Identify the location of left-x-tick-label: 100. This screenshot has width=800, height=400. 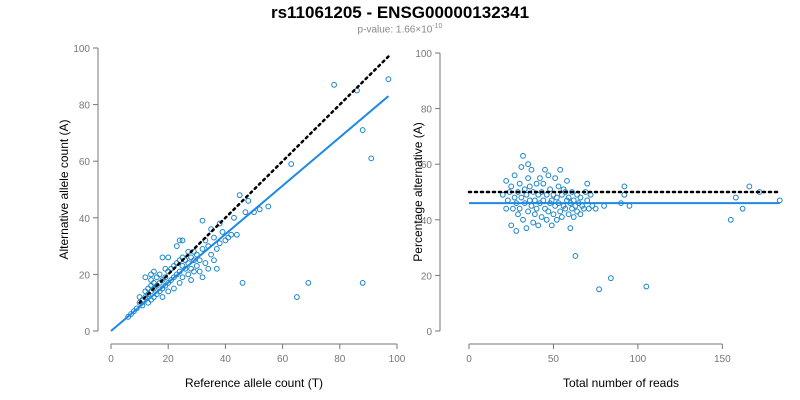
(397, 359).